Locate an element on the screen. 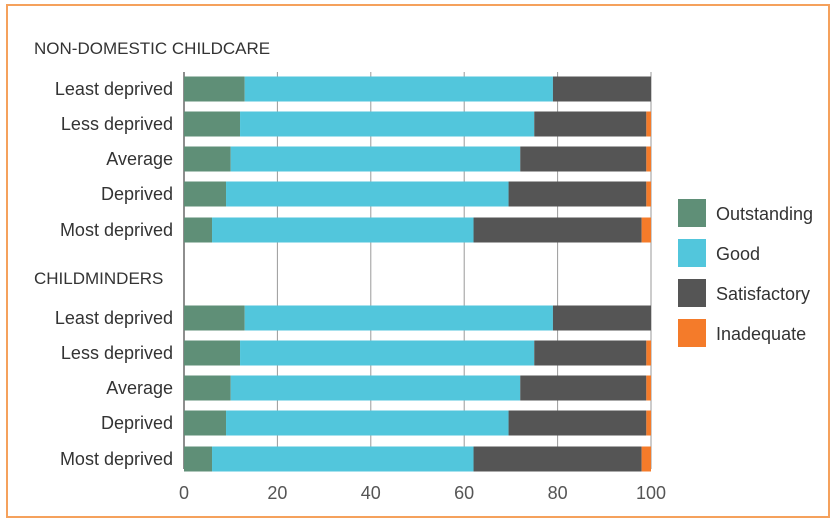 The width and height of the screenshot is (836, 522). legend-label-outstanding: Outstanding is located at coordinates (764, 214).